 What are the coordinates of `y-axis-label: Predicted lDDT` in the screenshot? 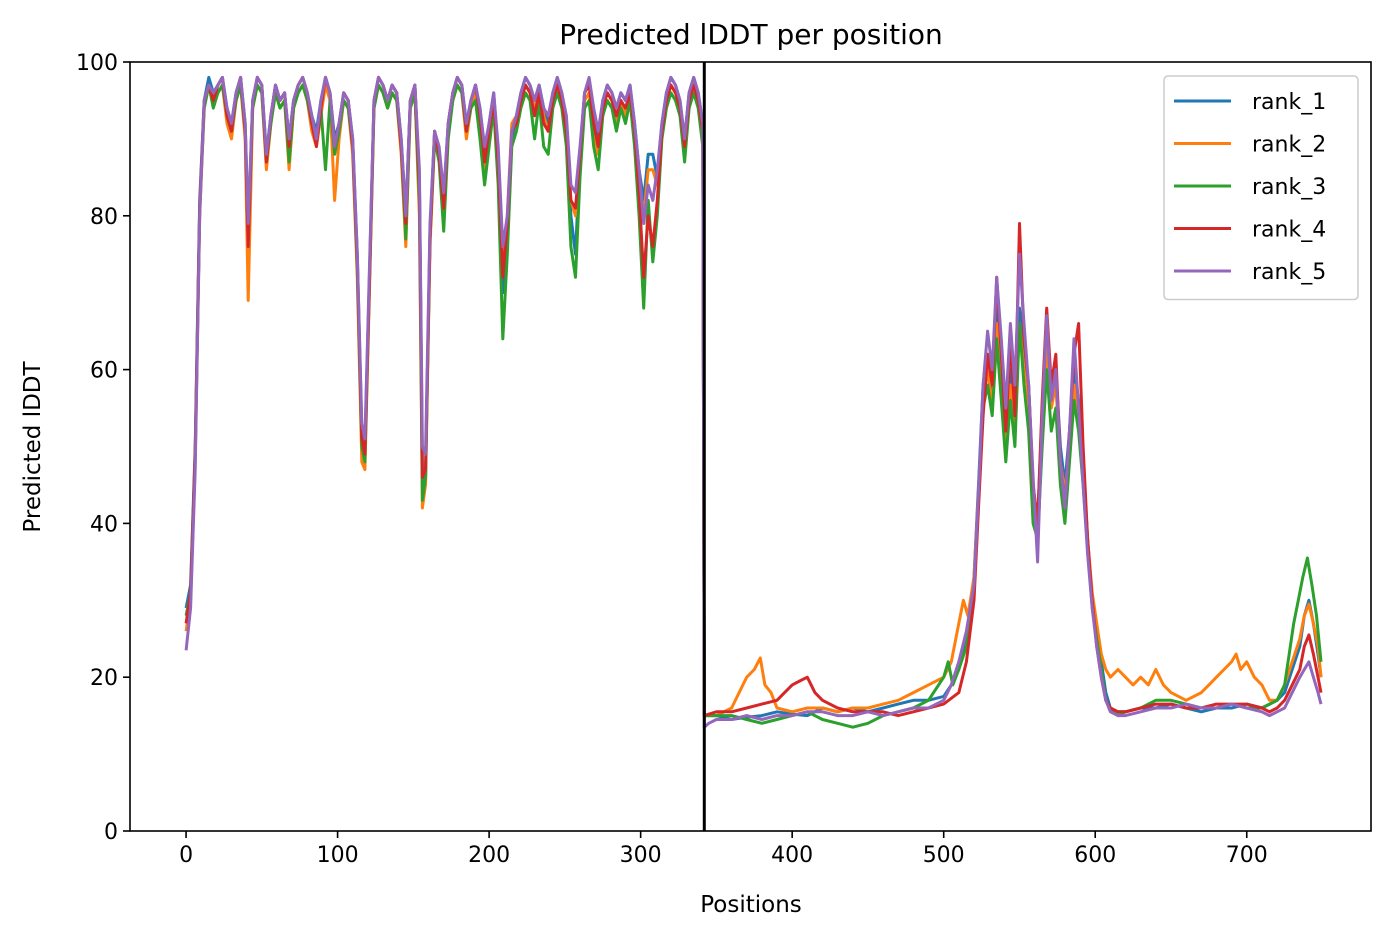 It's located at (33, 446).